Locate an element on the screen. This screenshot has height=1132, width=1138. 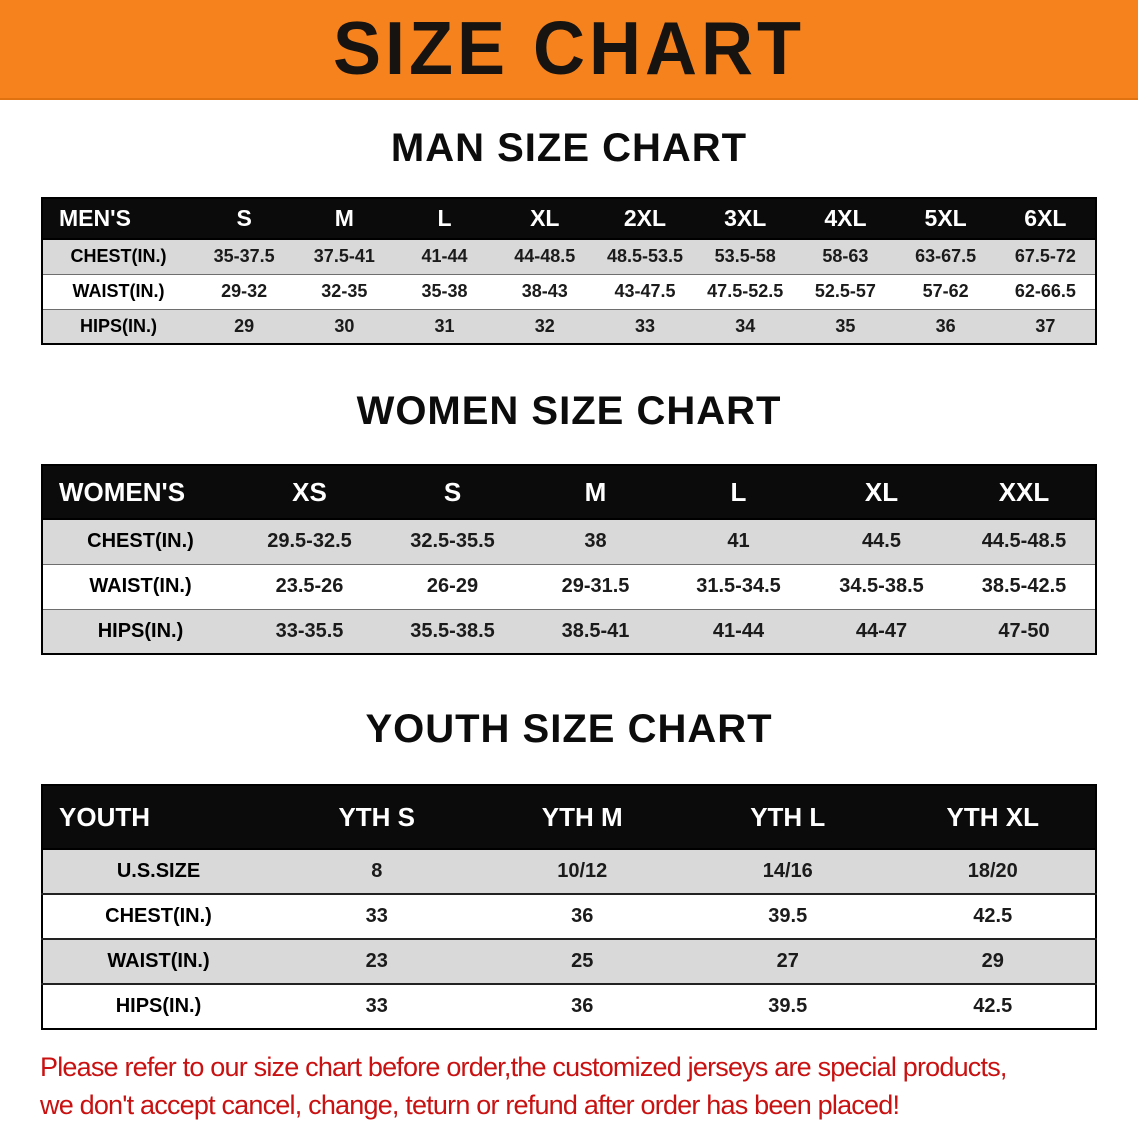
size-value-cell: 62-66.5 is located at coordinates (1045, 292).